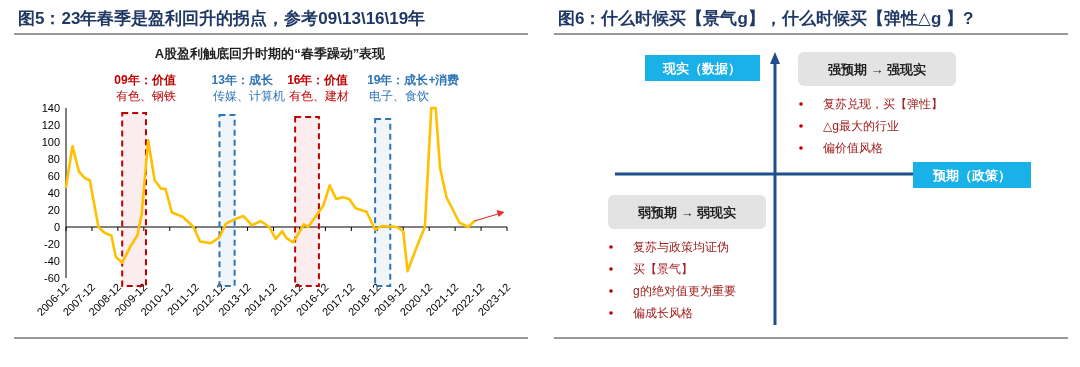 The width and height of the screenshot is (1080, 367). What do you see at coordinates (399, 96) in the screenshot?
I see `text: 电子、食饮` at bounding box center [399, 96].